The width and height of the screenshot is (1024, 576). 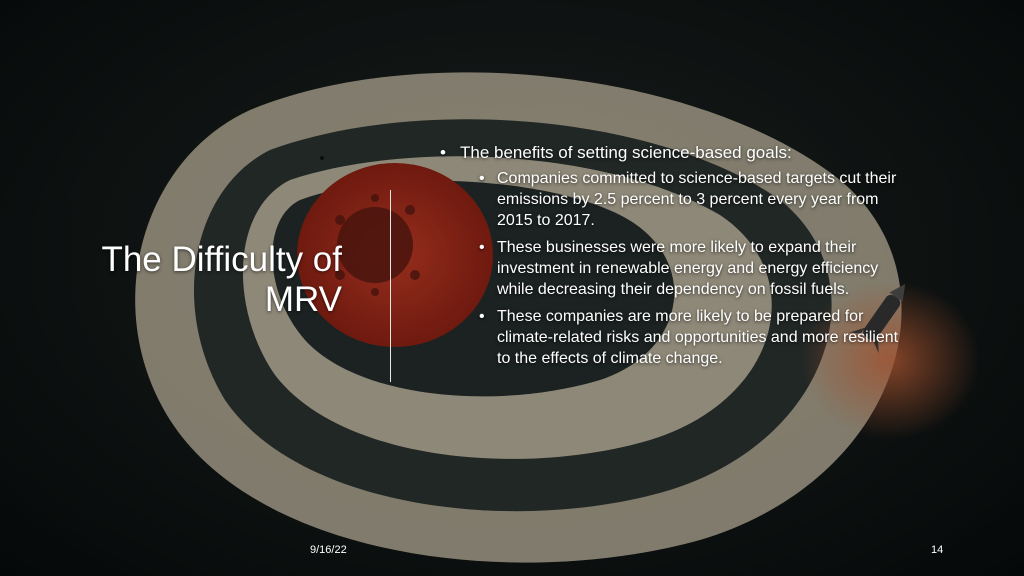 I want to click on slide-number: 14, so click(x=937, y=550).